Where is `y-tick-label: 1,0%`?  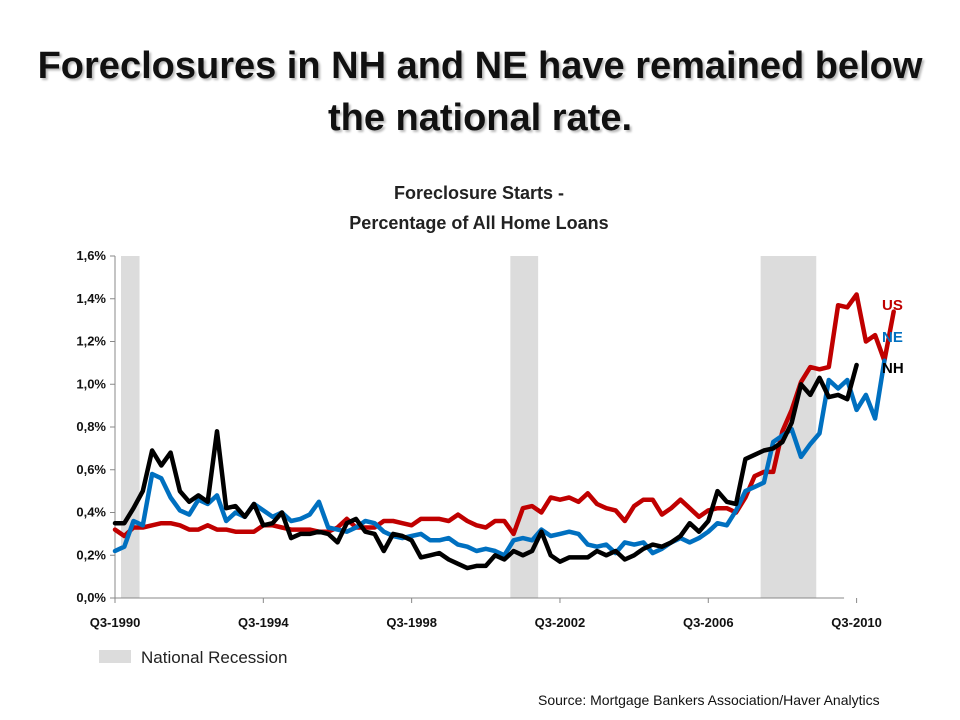
y-tick-label: 1,0% is located at coordinates (91, 383).